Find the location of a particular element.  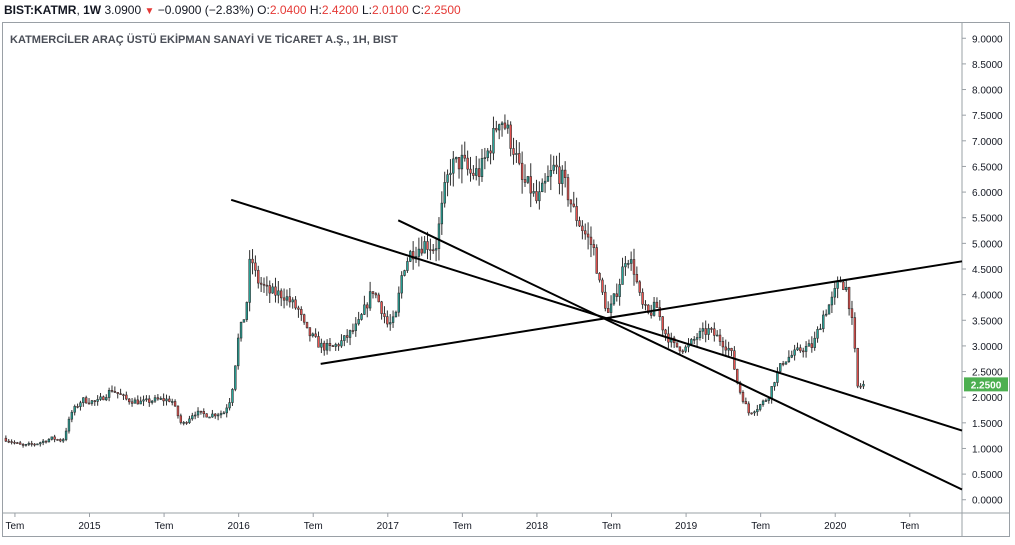

last-price-badge is located at coordinates (986, 384).